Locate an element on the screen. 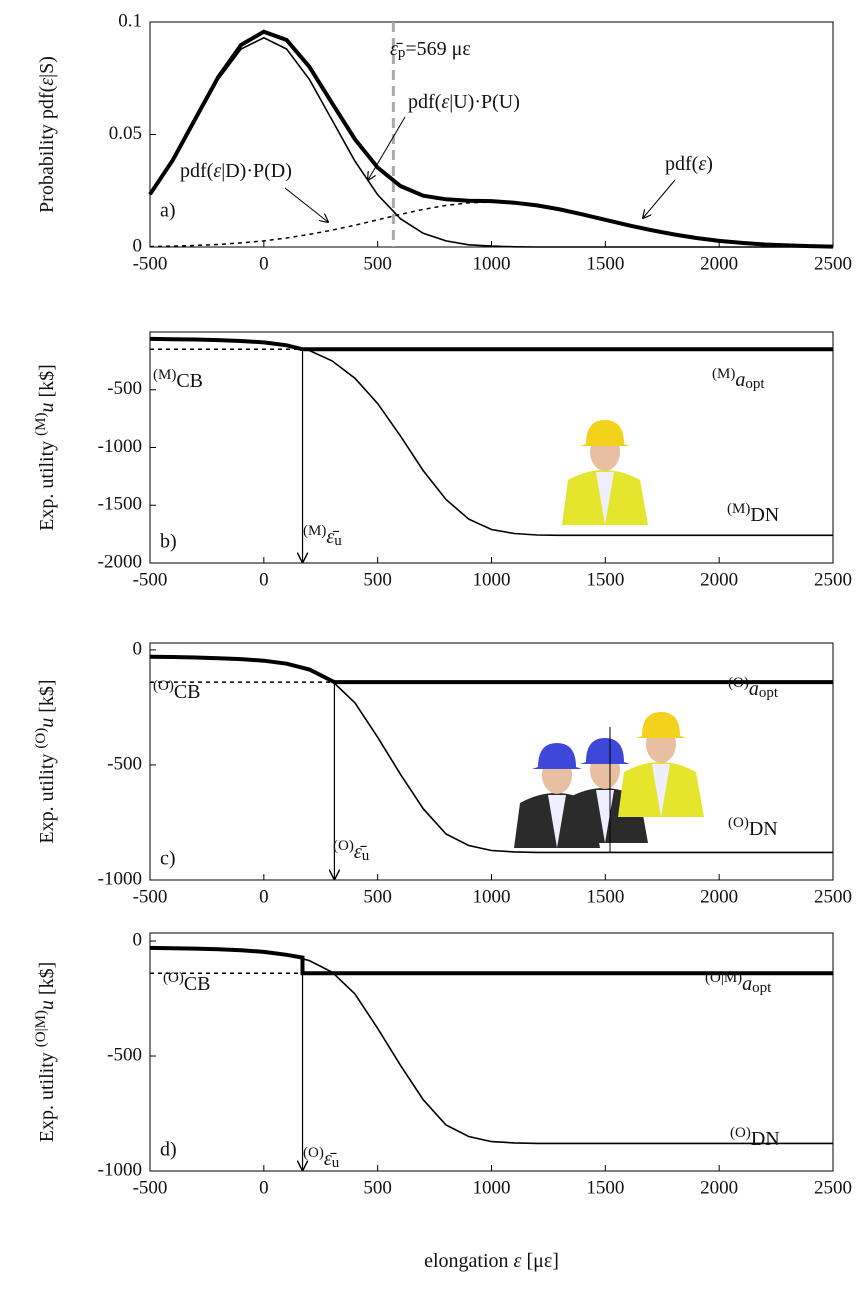 The image size is (864, 1290). panel-label: c) is located at coordinates (168, 859).